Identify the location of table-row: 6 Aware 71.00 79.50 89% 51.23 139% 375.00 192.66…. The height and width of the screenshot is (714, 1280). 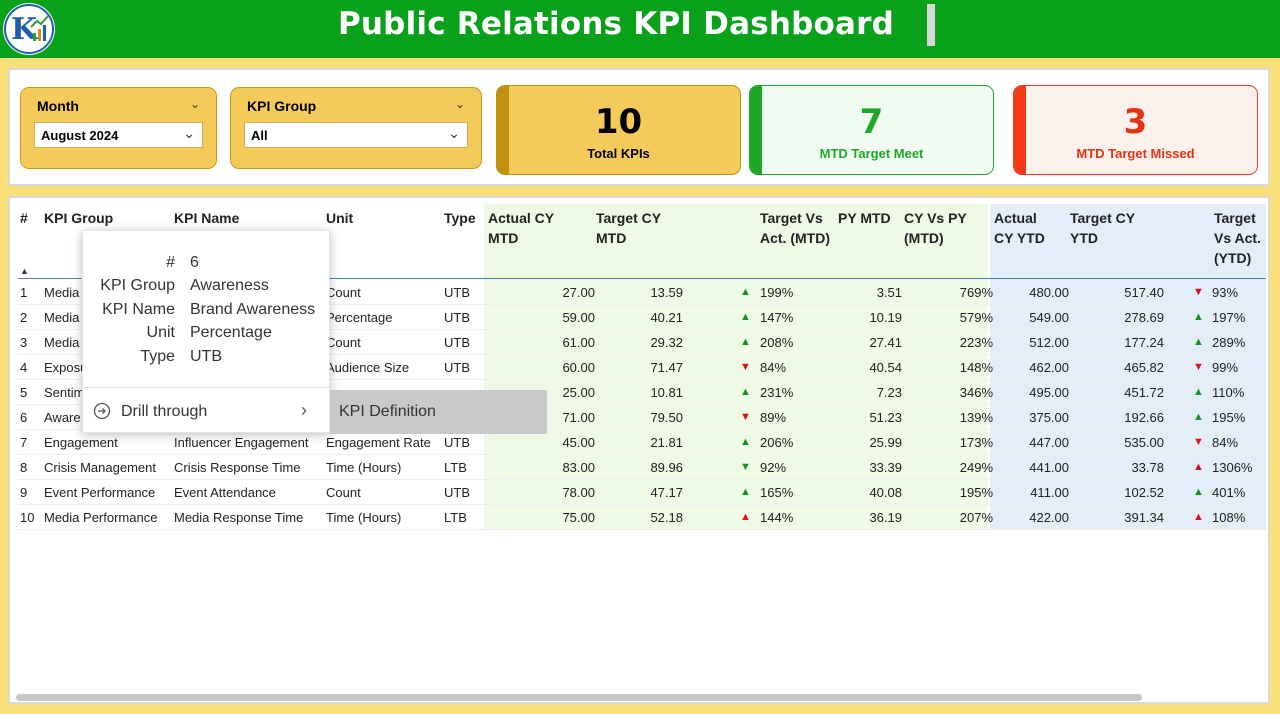
(642, 417).